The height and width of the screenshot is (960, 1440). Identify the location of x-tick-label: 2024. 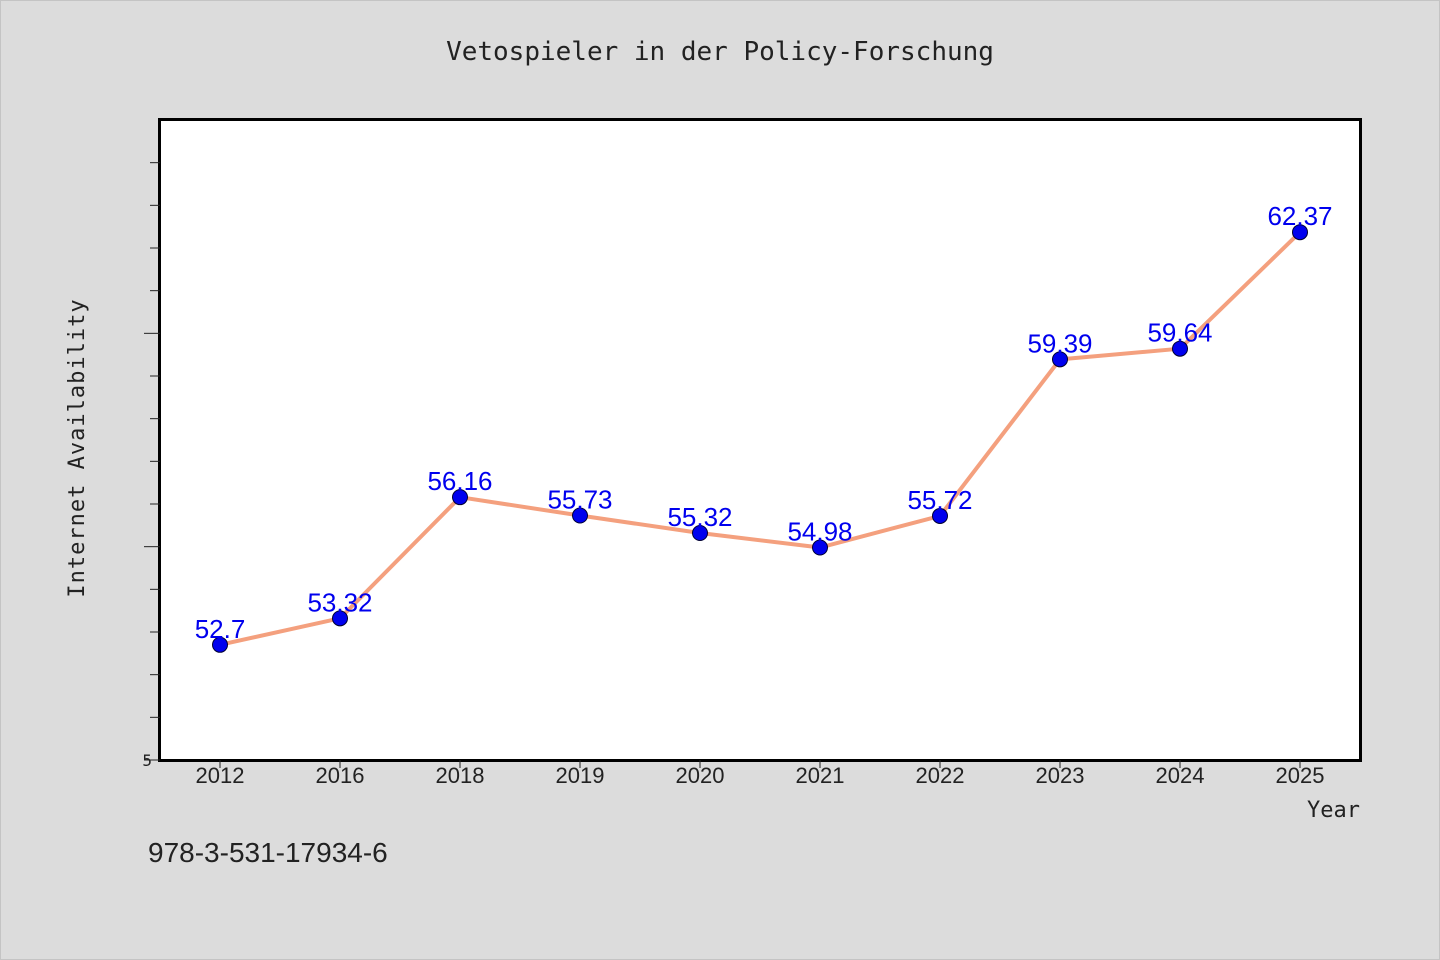
(1180, 775).